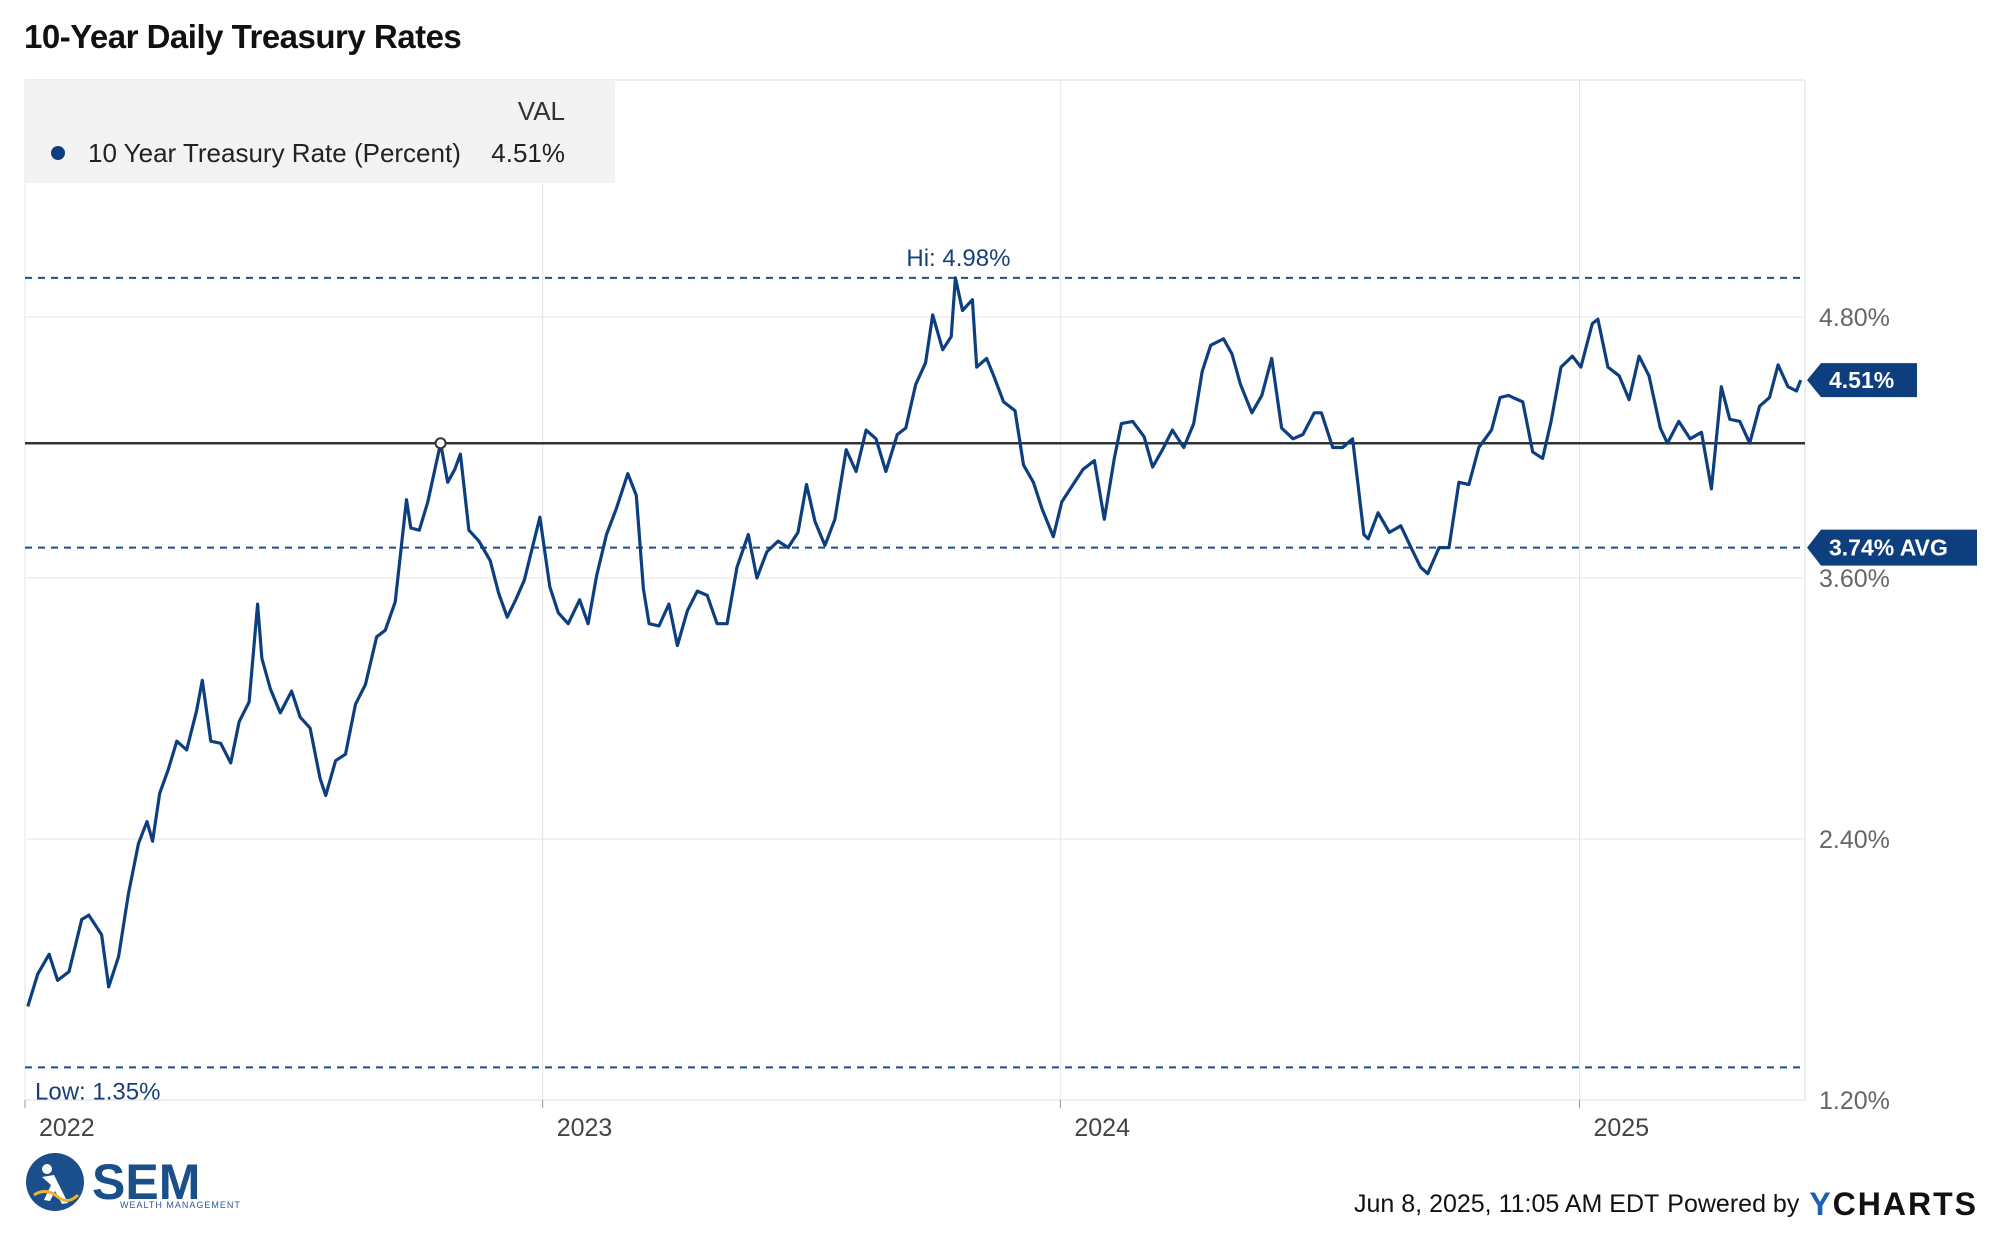 The width and height of the screenshot is (2000, 1233). I want to click on legend-series-label: 10 Year Treasury Rate (Percent), so click(274, 153).